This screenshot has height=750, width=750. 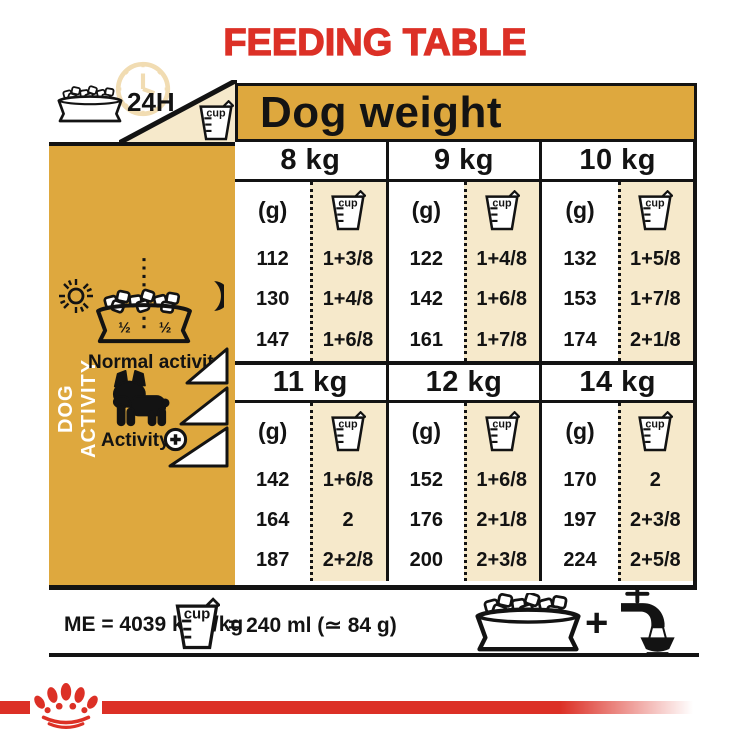 What do you see at coordinates (348, 258) in the screenshot?
I see `cups-value: 1+3/8` at bounding box center [348, 258].